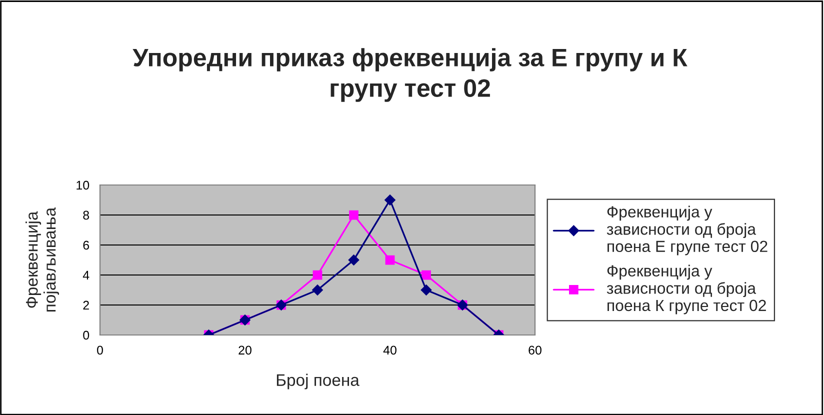 Image resolution: width=824 pixels, height=415 pixels. Describe the element at coordinates (100, 350) in the screenshot. I see `x-tick-label: 0` at that location.